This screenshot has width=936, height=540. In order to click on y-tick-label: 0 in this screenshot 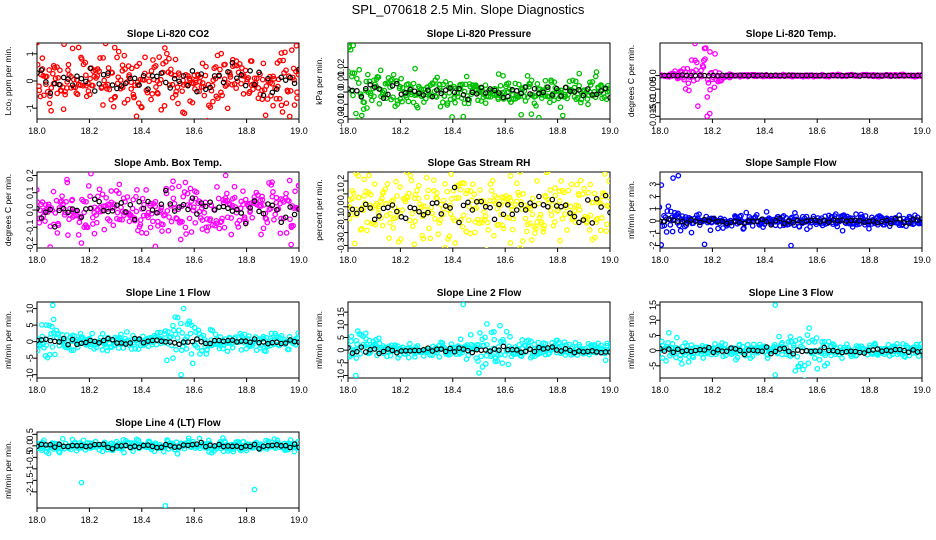, I will do `click(341, 350)`.